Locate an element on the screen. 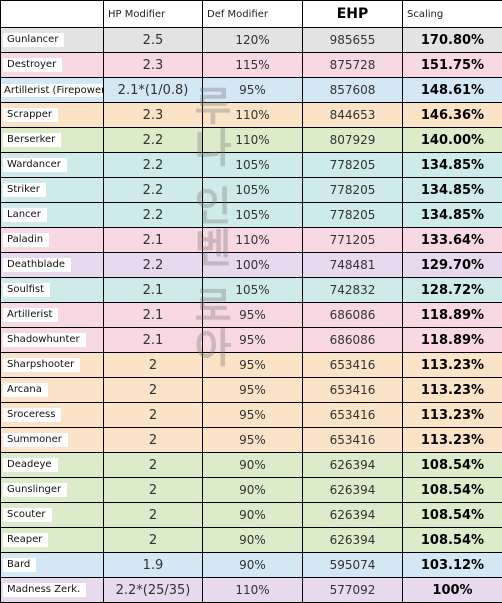 The width and height of the screenshot is (502, 603). scaling-cell: 146.36% is located at coordinates (452, 115).